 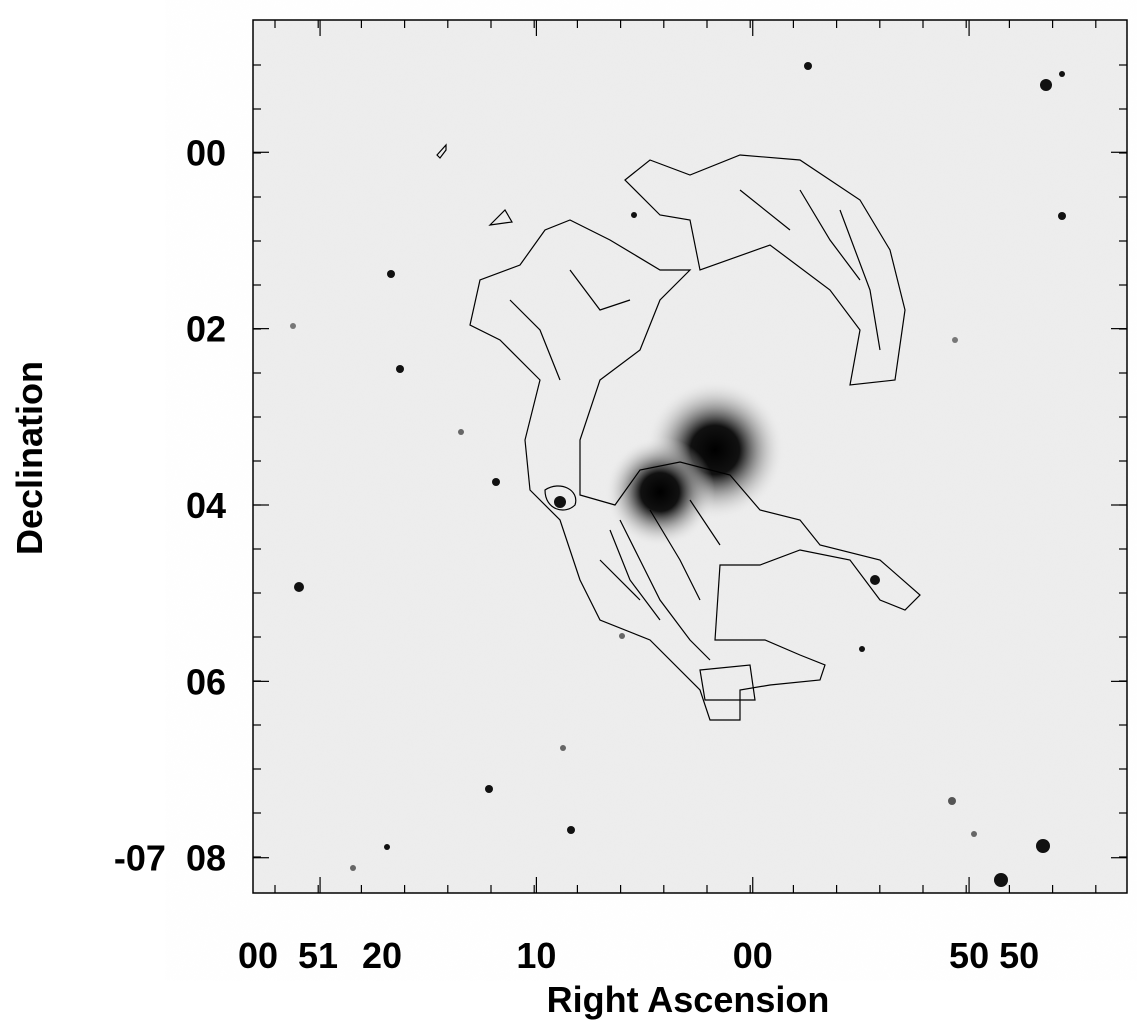 I want to click on y-tick-label: 02, so click(x=206, y=329).